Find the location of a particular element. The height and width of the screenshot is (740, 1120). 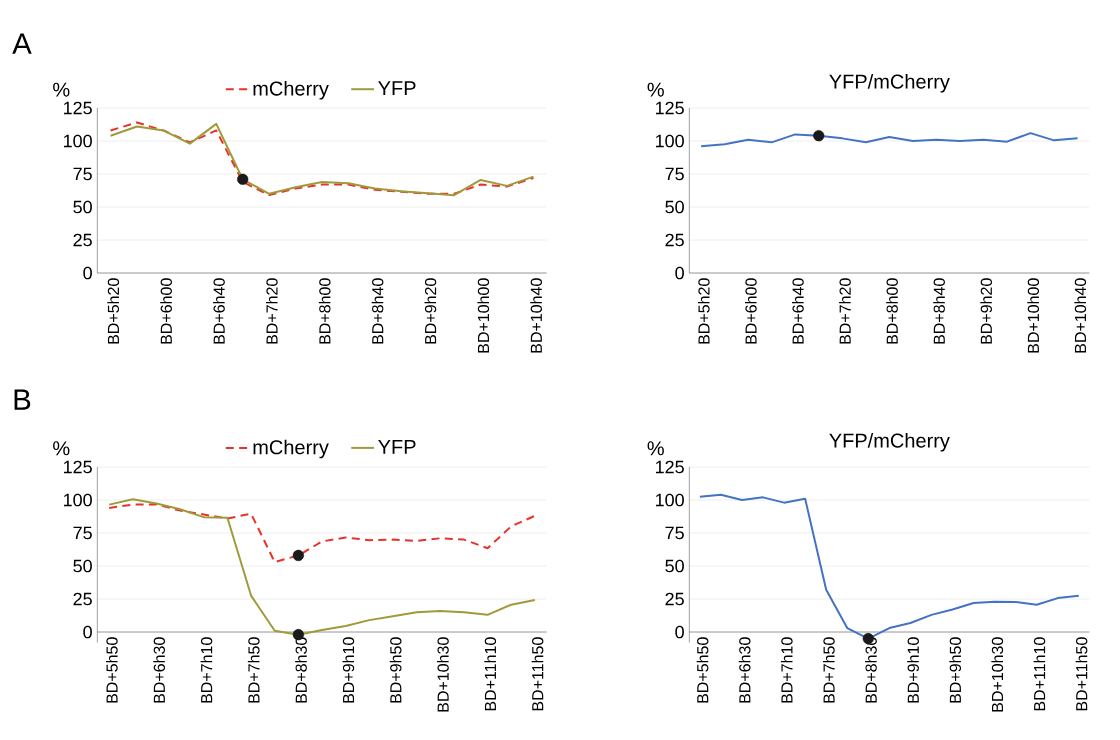

line-series is located at coordinates (322, 533).